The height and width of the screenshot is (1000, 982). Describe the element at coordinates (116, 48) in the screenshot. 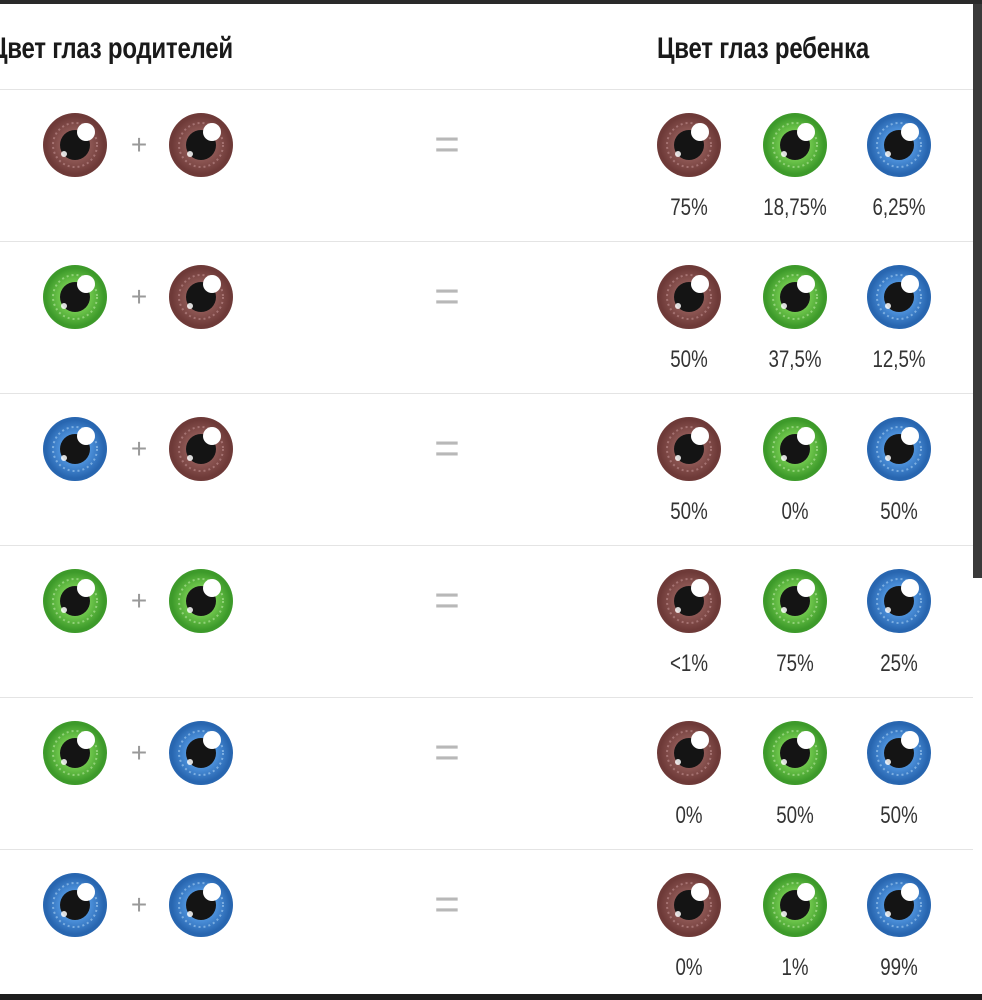

I see `parents-column-title: Цвет глаз родителей` at that location.